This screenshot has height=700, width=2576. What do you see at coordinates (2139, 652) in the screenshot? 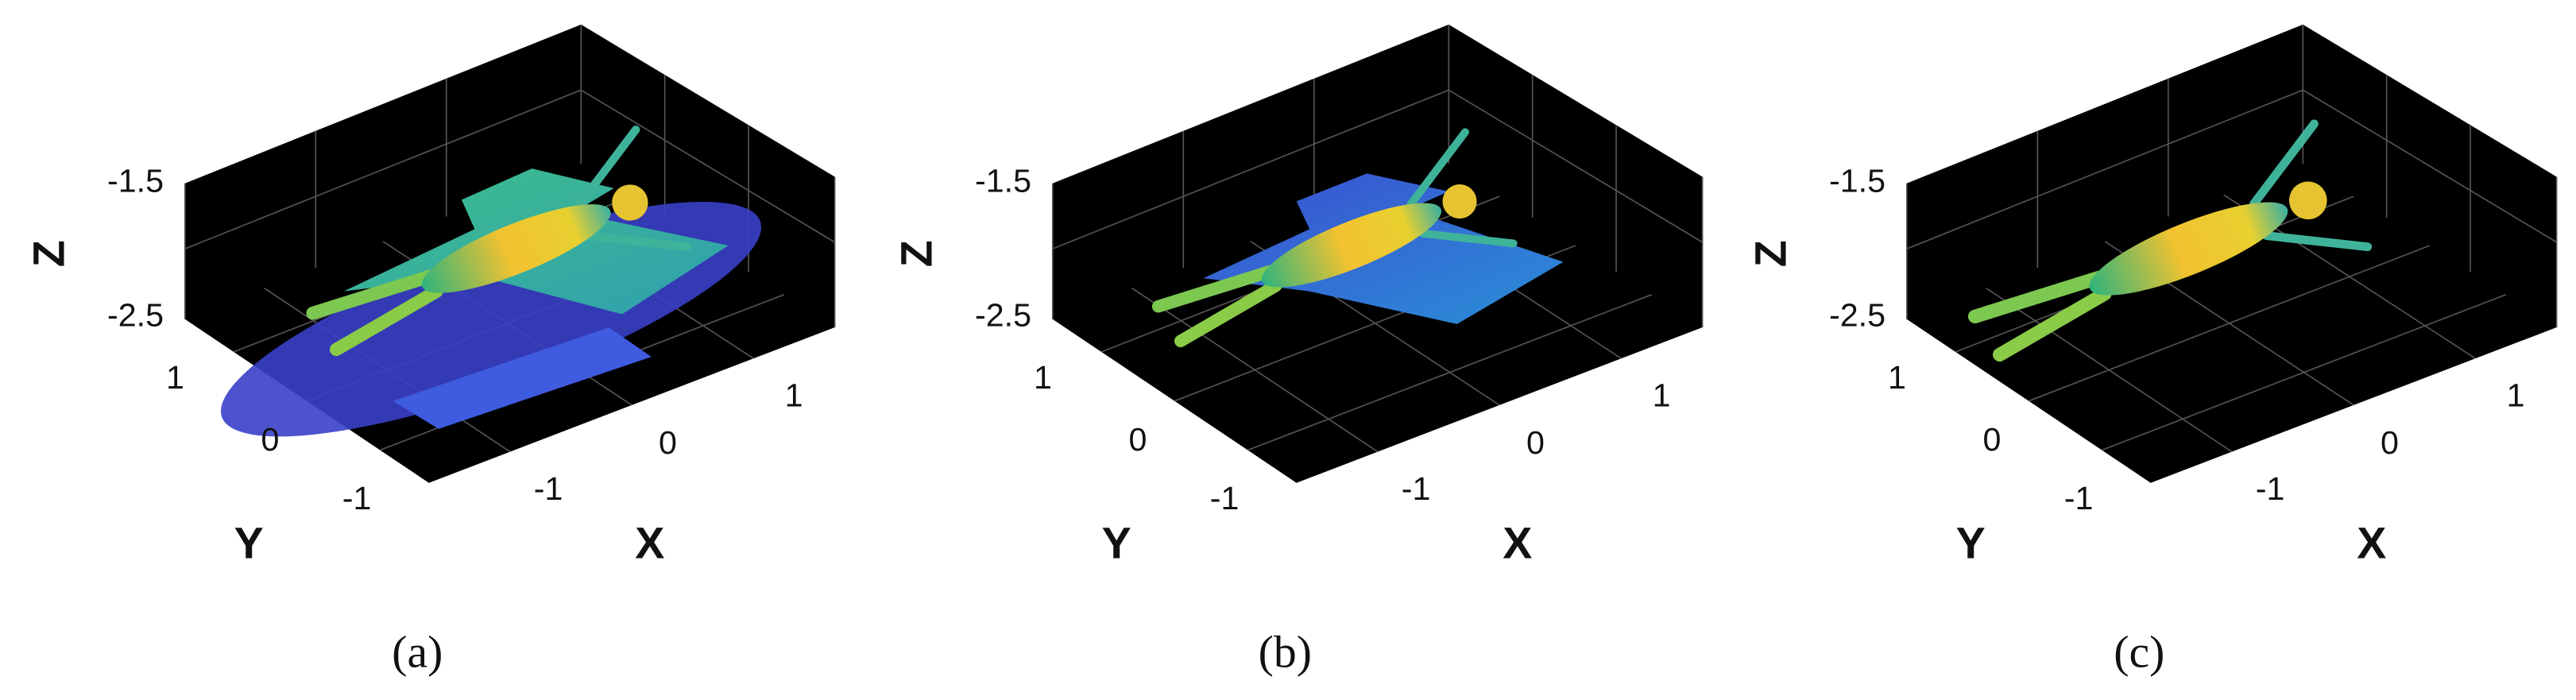
I see `caption: (c)` at bounding box center [2139, 652].